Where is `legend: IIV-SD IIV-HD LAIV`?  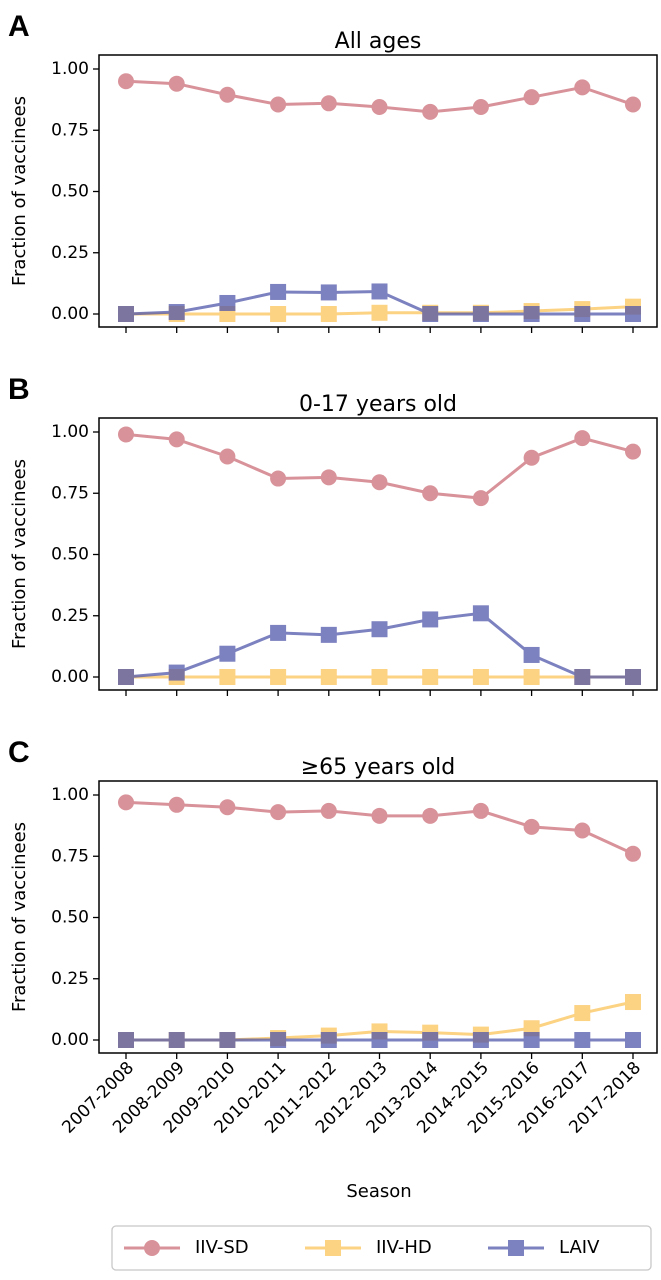 legend: IIV-SD IIV-HD LAIV is located at coordinates (381, 1248).